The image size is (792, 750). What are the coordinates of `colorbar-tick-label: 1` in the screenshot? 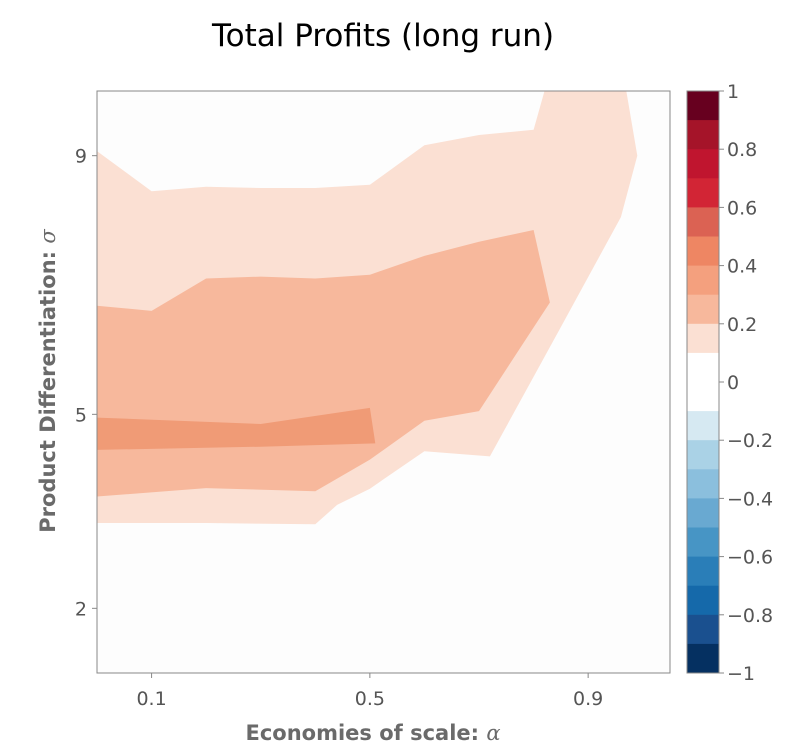 It's located at (733, 92).